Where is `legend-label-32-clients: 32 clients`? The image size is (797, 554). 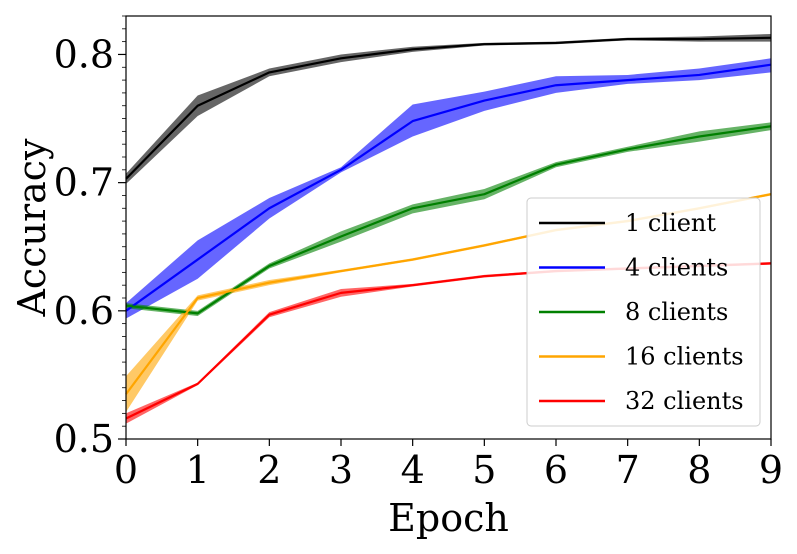
legend-label-32-clients: 32 clients is located at coordinates (684, 401).